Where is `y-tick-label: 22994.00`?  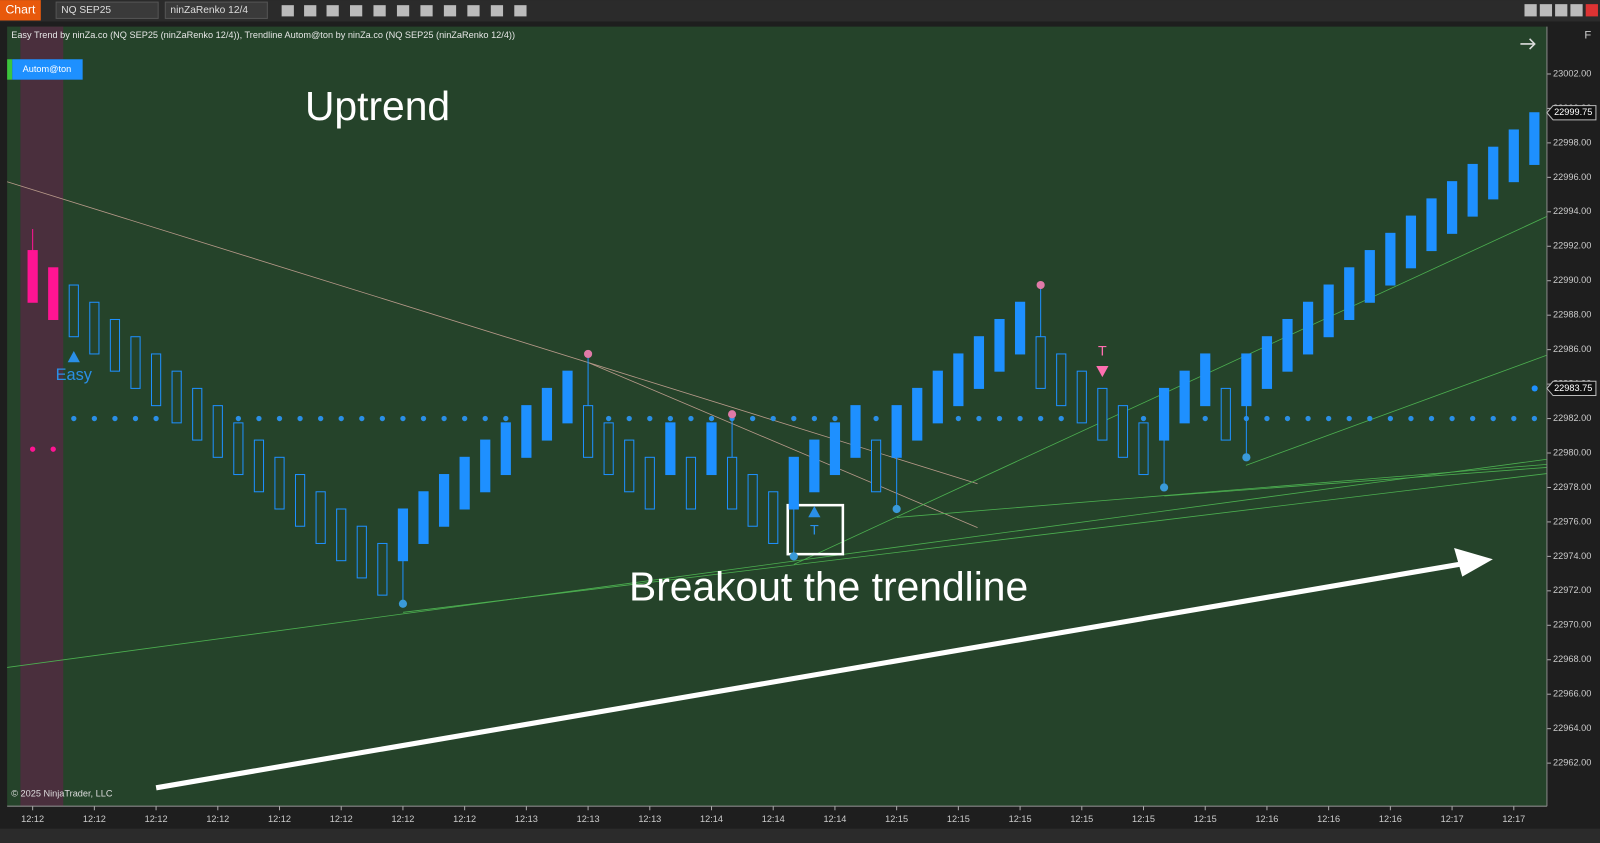
y-tick-label: 22994.00 is located at coordinates (1572, 211).